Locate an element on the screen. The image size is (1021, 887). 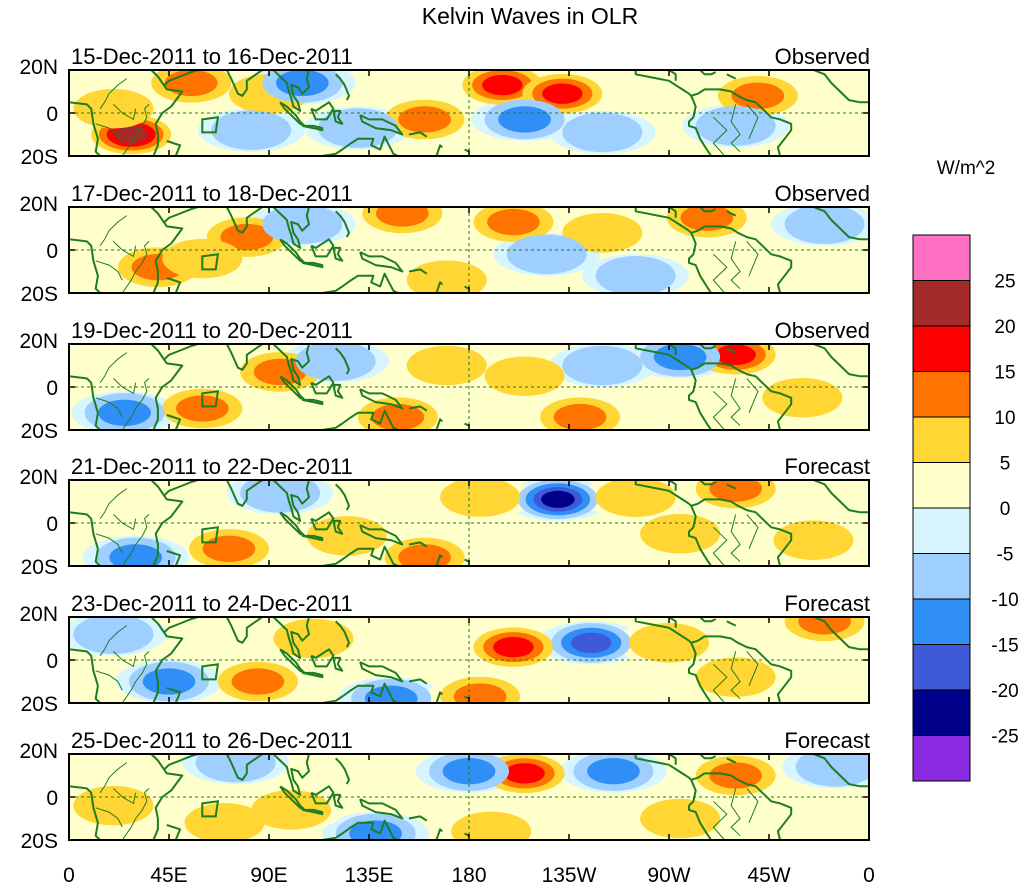
panel-status-label: Observed is located at coordinates (822, 193).